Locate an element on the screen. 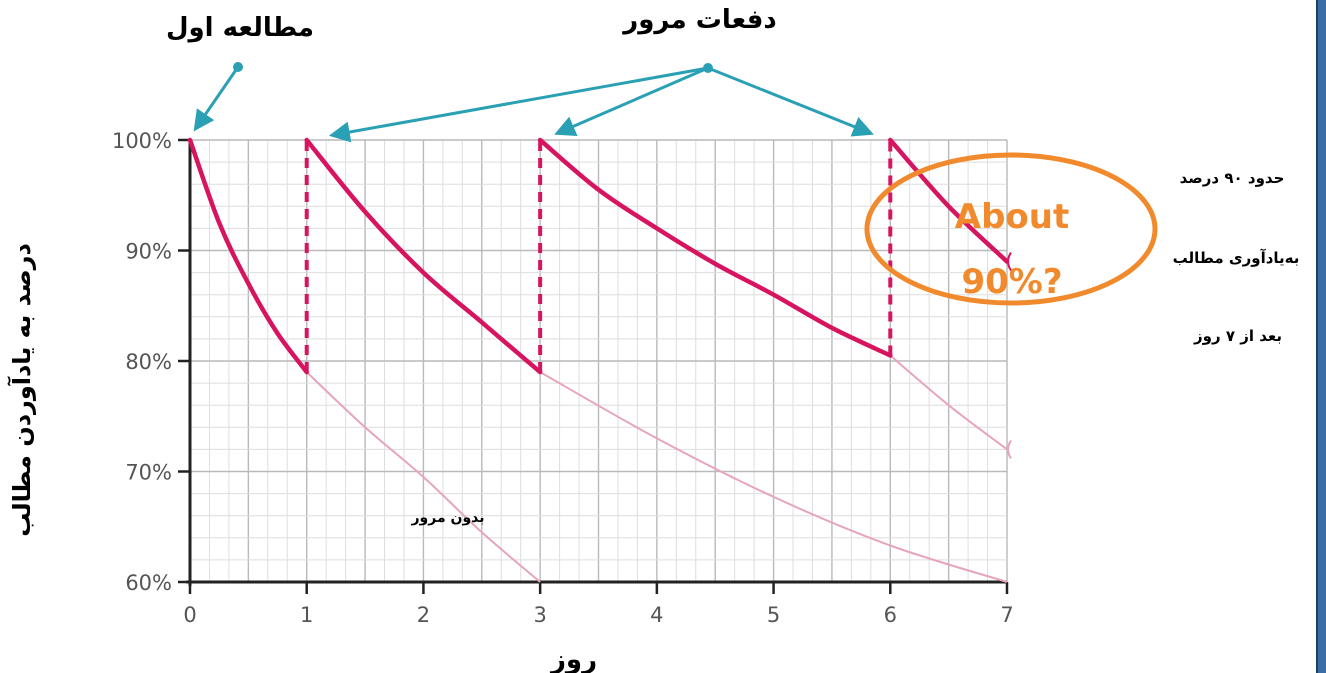 Image resolution: width=1326 pixels, height=673 pixels. x-tick-label: 3 is located at coordinates (539, 615).